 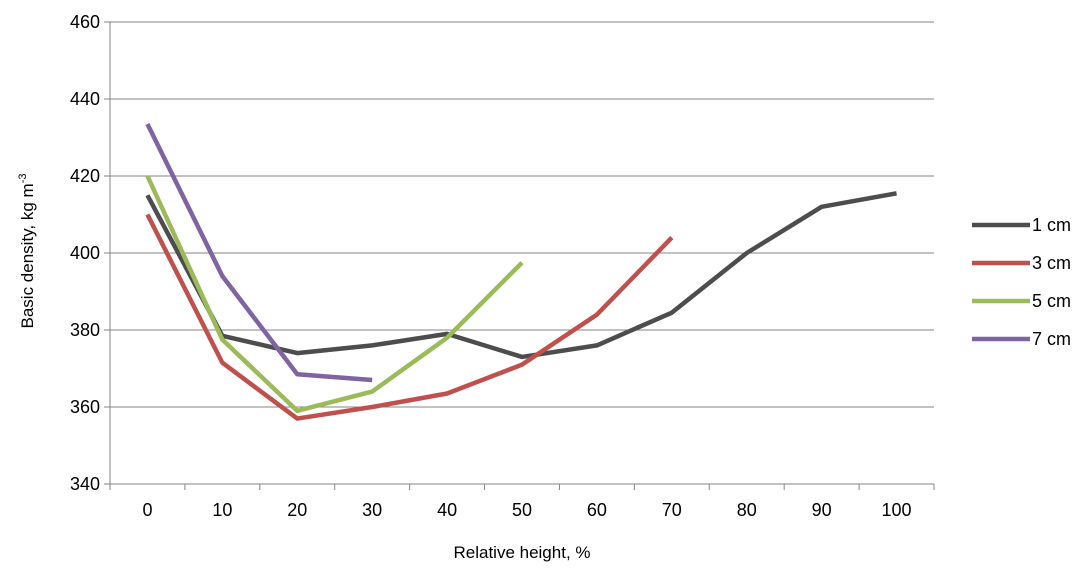 I want to click on x-tick-label: 70, so click(x=672, y=510).